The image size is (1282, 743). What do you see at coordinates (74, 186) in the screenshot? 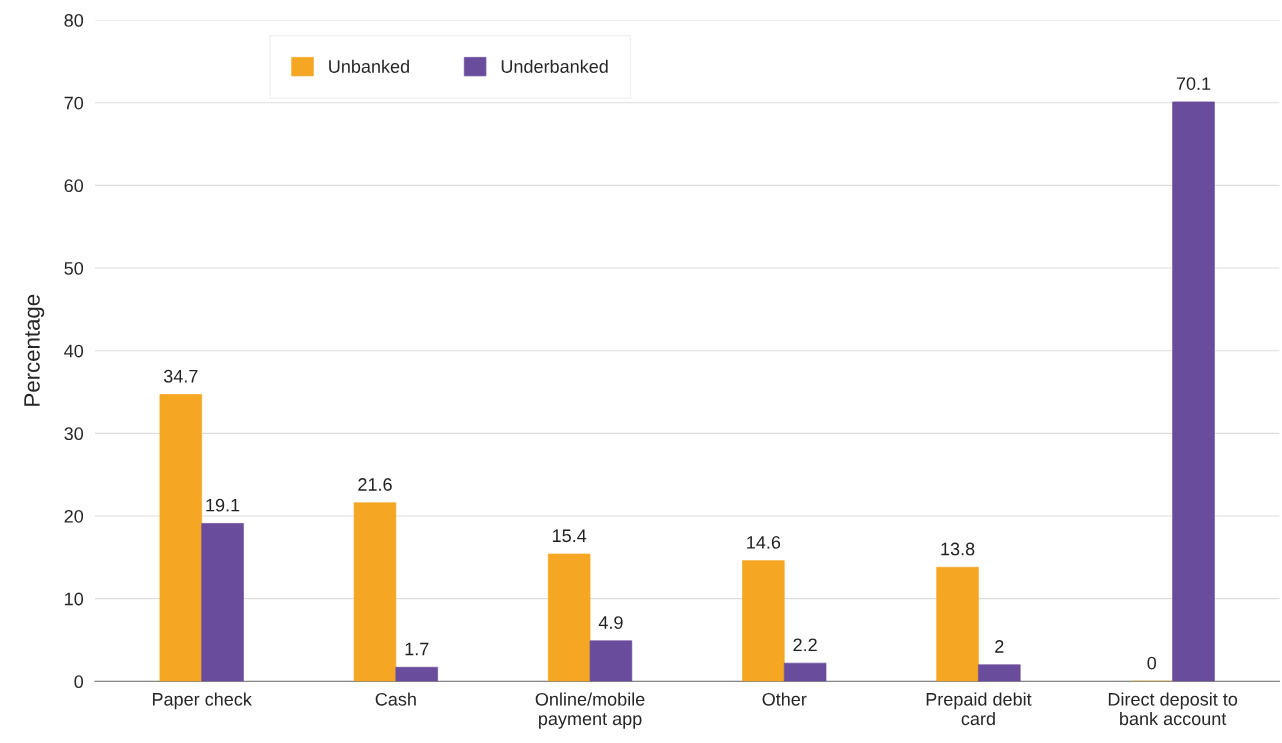
I see `y-tick-label: 60` at bounding box center [74, 186].